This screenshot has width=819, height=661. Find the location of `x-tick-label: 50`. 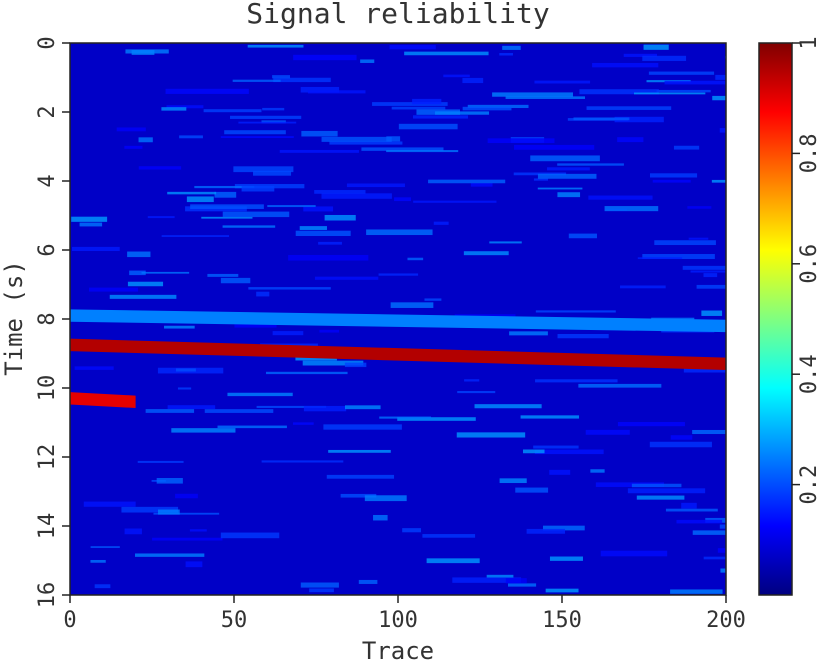

x-tick-label: 50 is located at coordinates (234, 620).